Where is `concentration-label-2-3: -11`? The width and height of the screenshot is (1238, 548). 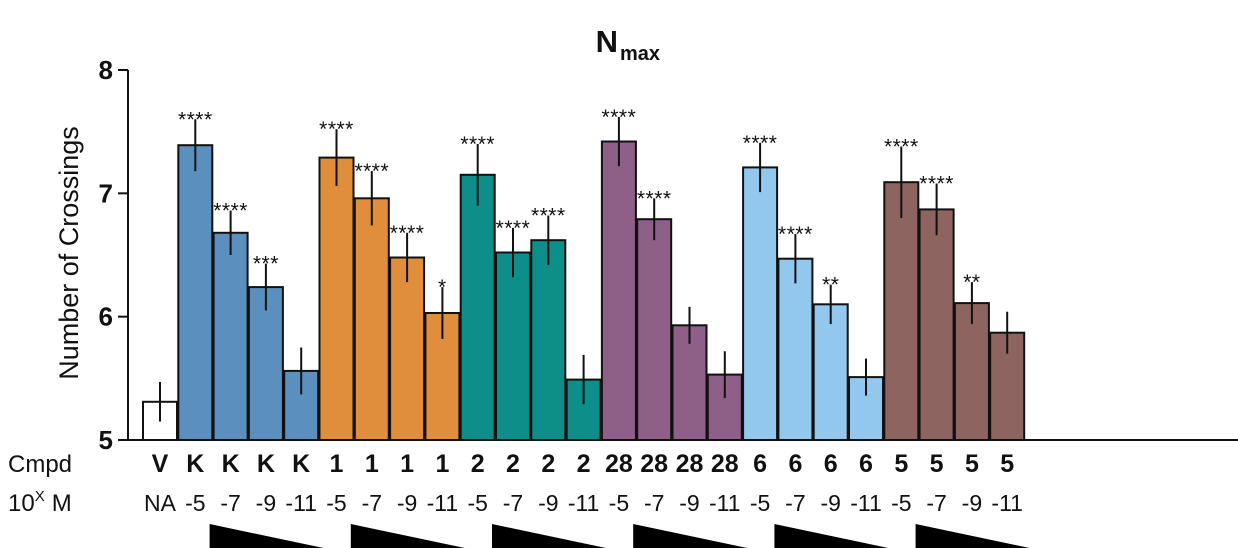 concentration-label-2-3: -11 is located at coordinates (584, 503).